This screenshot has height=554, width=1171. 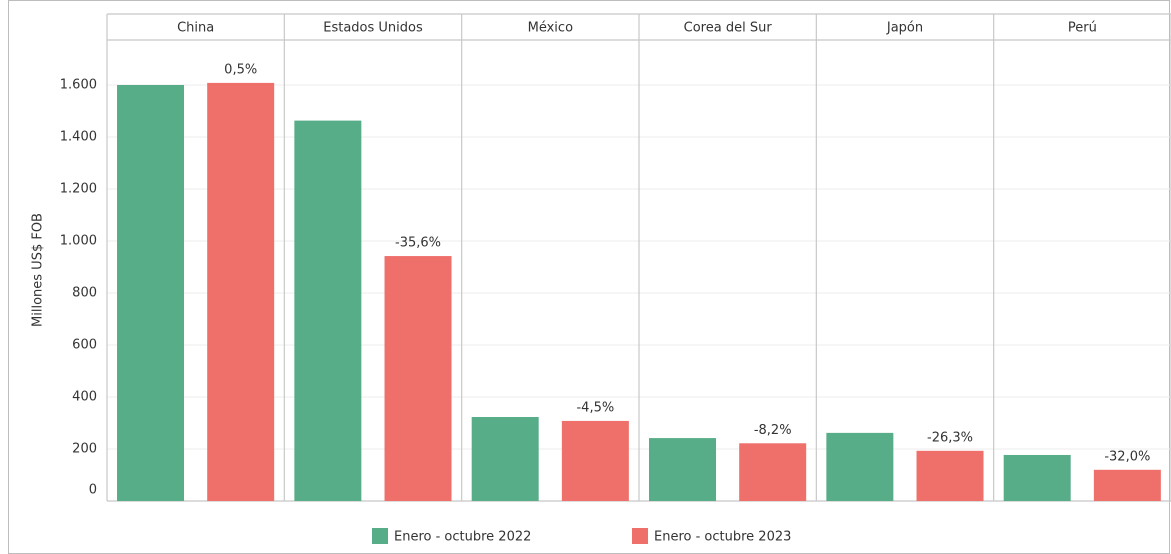 I want to click on panel-header: México, so click(x=550, y=28).